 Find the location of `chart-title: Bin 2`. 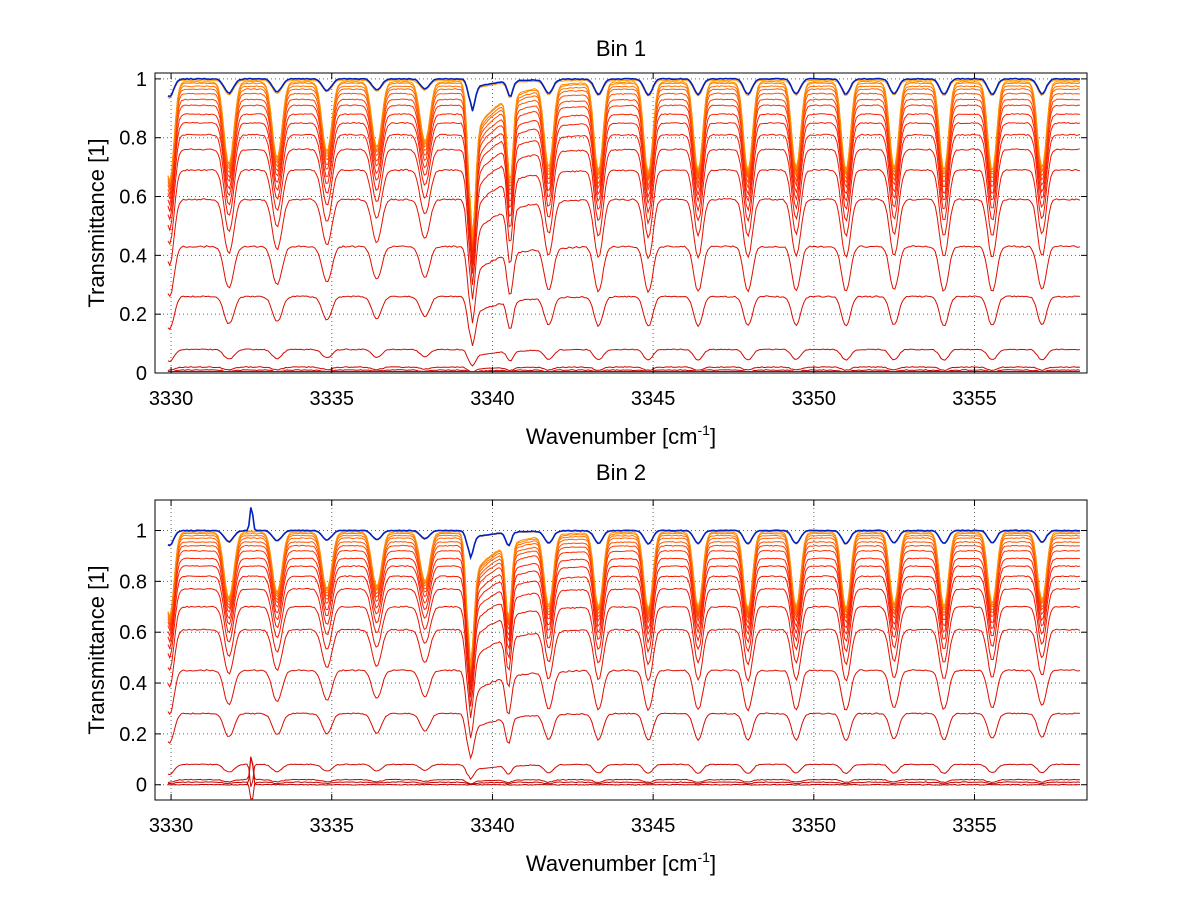

chart-title: Bin 2 is located at coordinates (621, 472).